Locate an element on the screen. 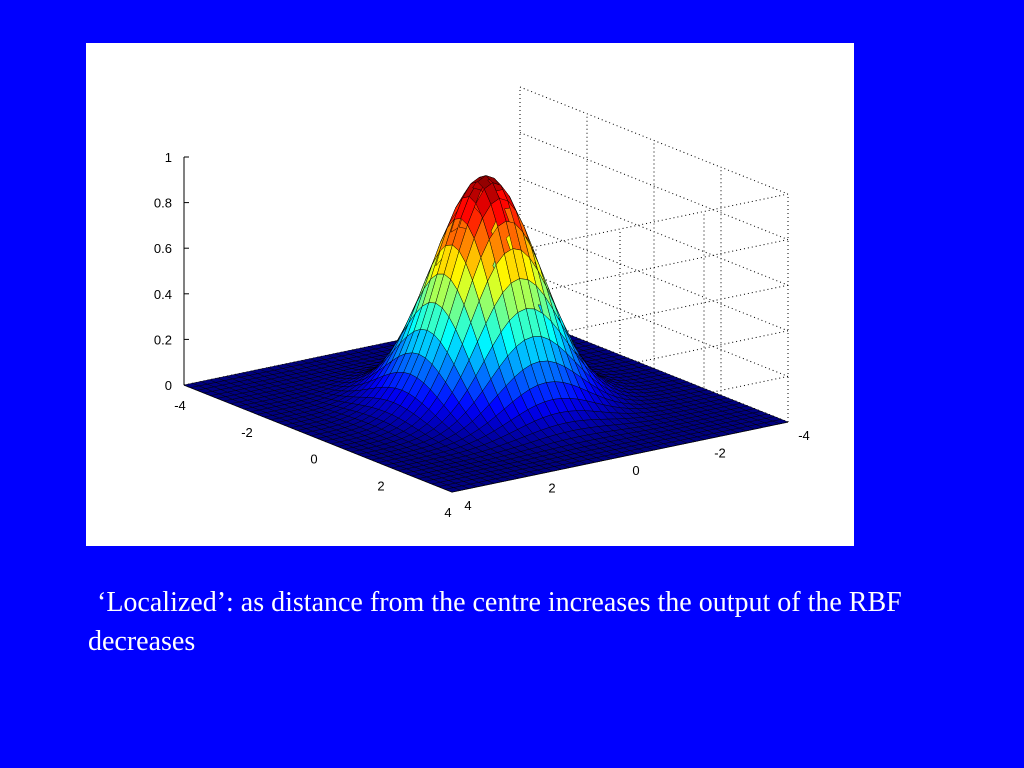 The height and width of the screenshot is (768, 1024). z-tick-label: 0.4 is located at coordinates (163, 294).